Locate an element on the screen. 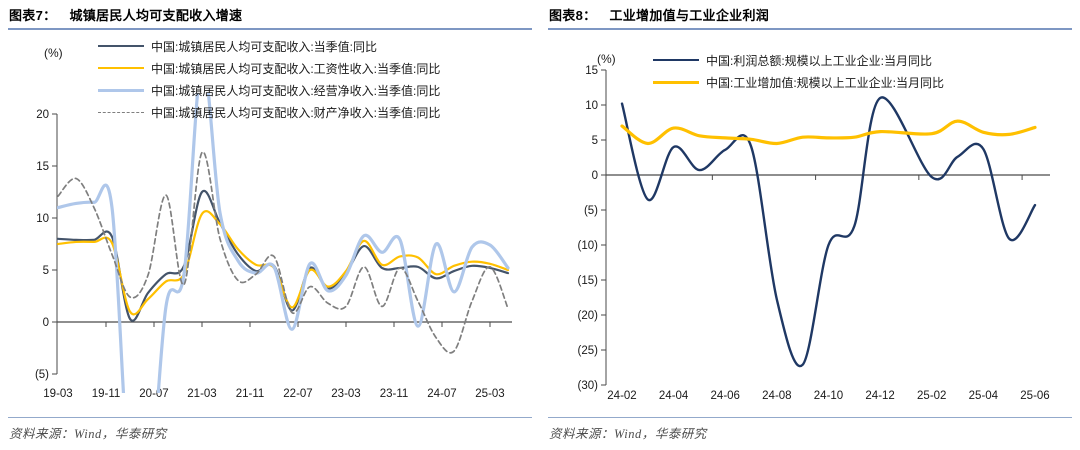 Image resolution: width=1080 pixels, height=450 pixels. svg-text: 25-04 is located at coordinates (984, 396).